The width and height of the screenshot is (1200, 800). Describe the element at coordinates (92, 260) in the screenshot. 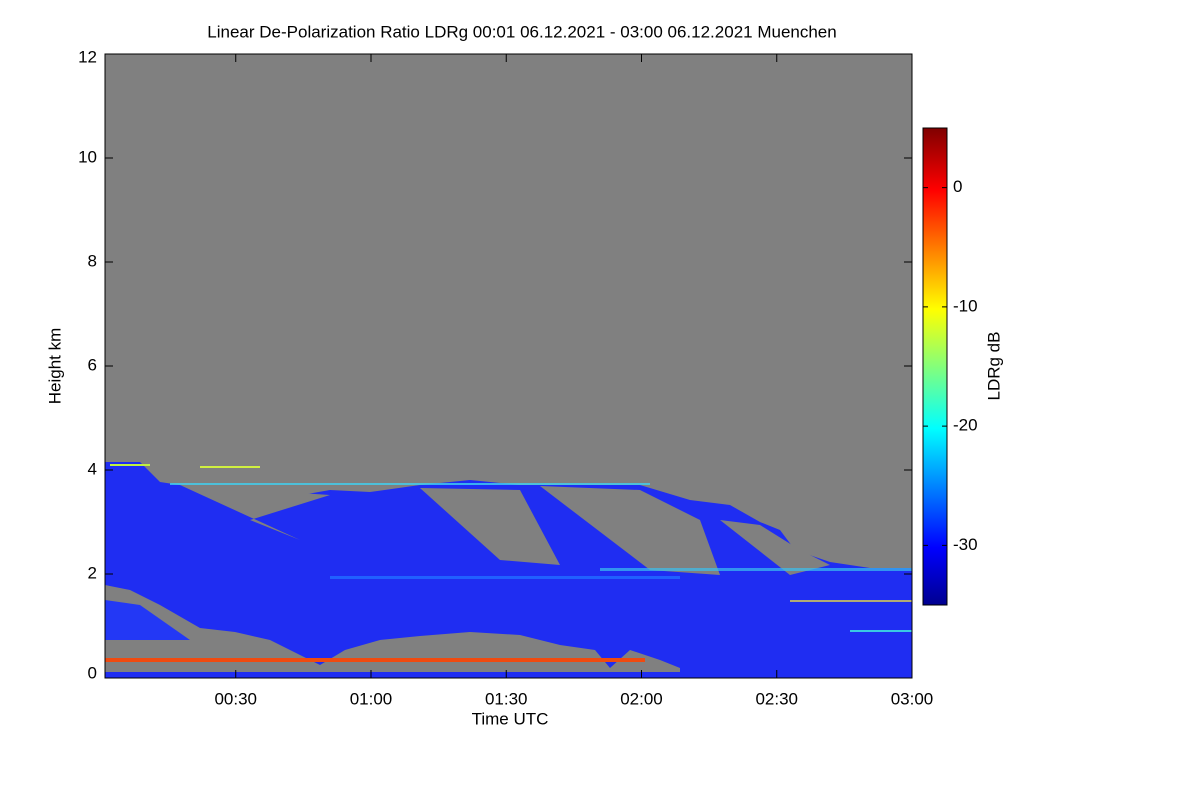

I see `y-tick-label: 8` at that location.